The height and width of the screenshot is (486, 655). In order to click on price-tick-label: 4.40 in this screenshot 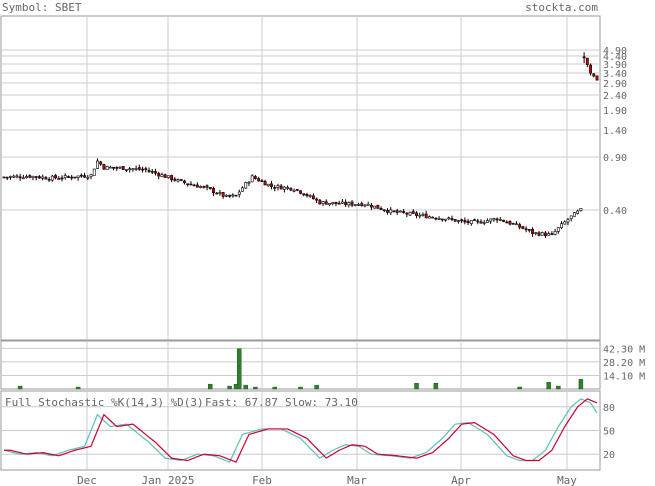, I will do `click(615, 57)`.